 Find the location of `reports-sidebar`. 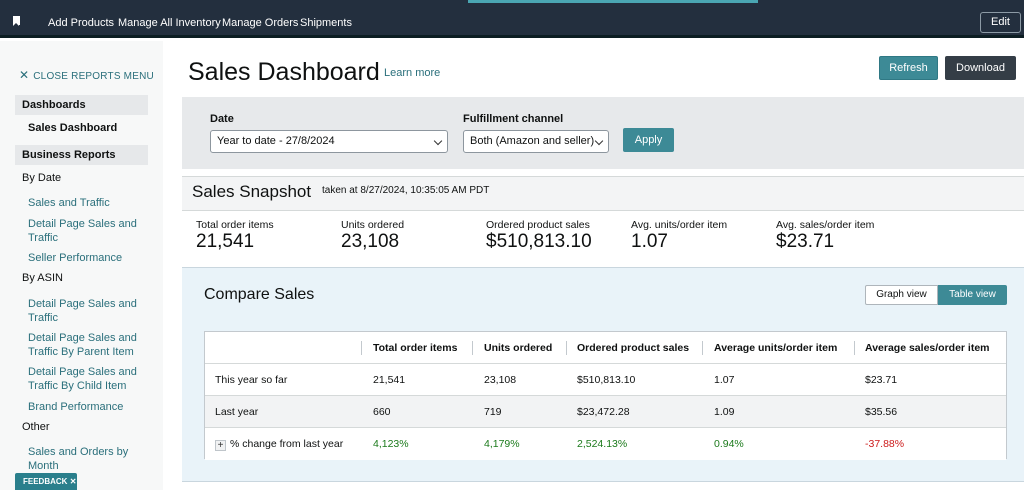

reports-sidebar is located at coordinates (81, 265).